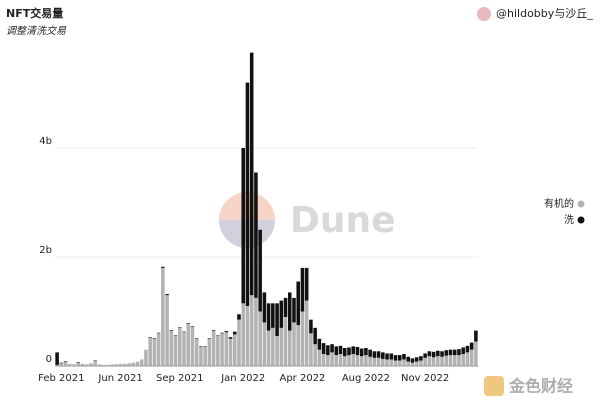 The height and width of the screenshot is (407, 600). I want to click on legend-swatch, so click(581, 204).